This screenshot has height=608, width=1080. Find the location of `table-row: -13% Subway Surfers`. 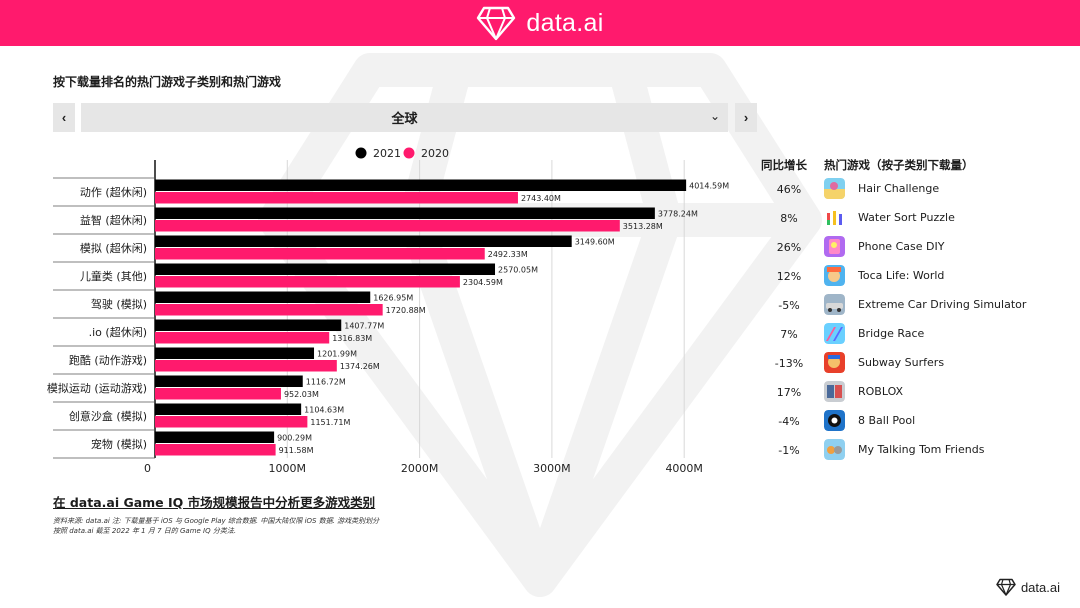

table-row: -13% Subway Surfers is located at coordinates (900, 363).